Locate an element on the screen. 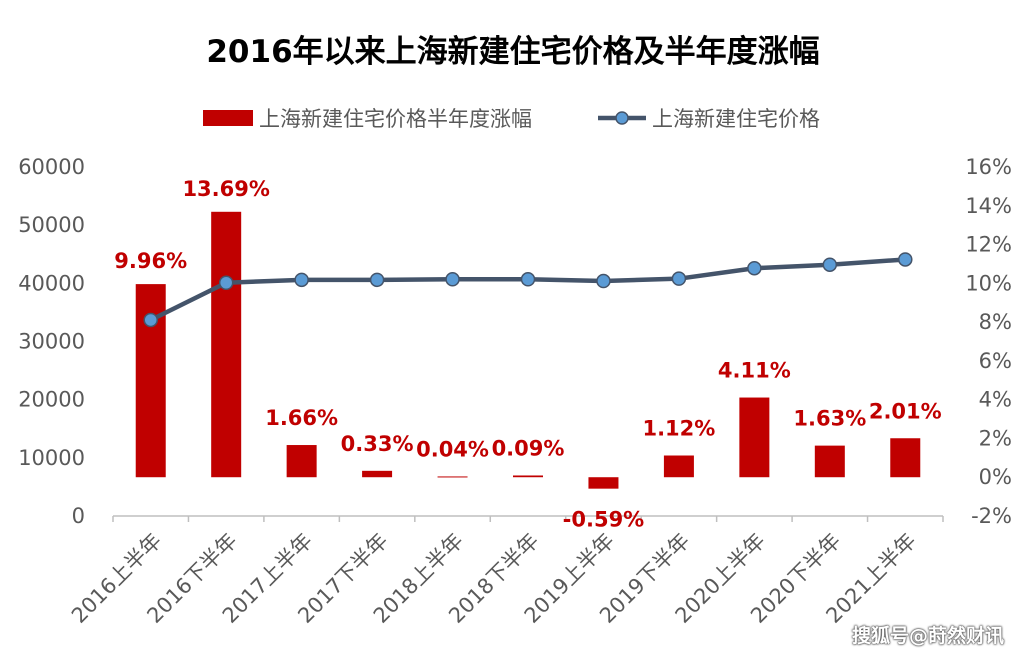  bar-data-label-0: 9.96% is located at coordinates (150, 261).